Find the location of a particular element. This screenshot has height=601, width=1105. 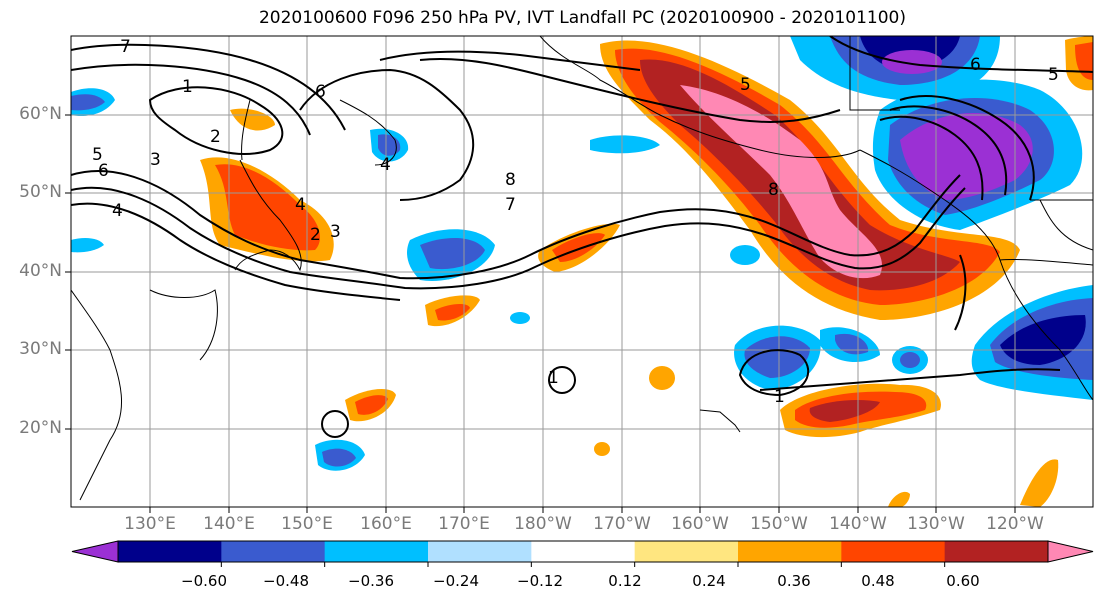

lon-label: 140°E is located at coordinates (229, 524).